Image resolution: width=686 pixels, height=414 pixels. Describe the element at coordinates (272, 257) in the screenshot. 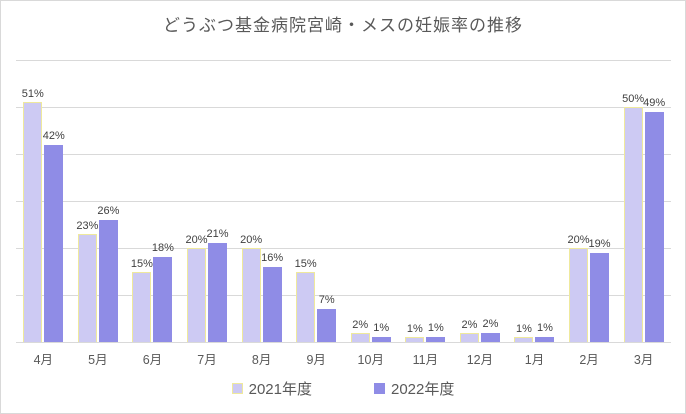

I see `data-label: 16%` at that location.